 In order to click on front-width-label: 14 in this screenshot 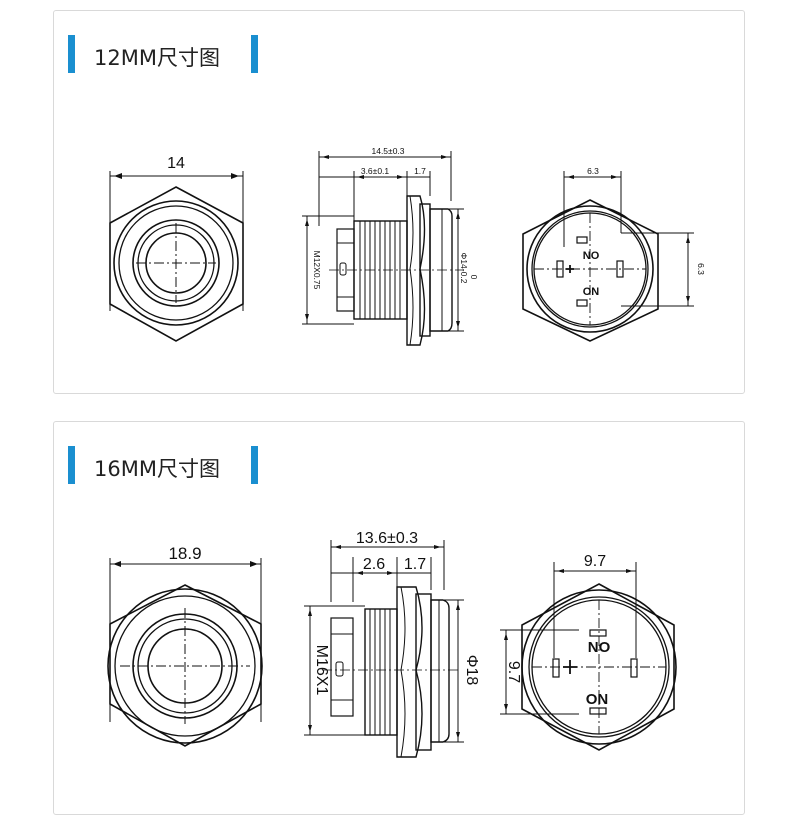, I will do `click(176, 163)`.